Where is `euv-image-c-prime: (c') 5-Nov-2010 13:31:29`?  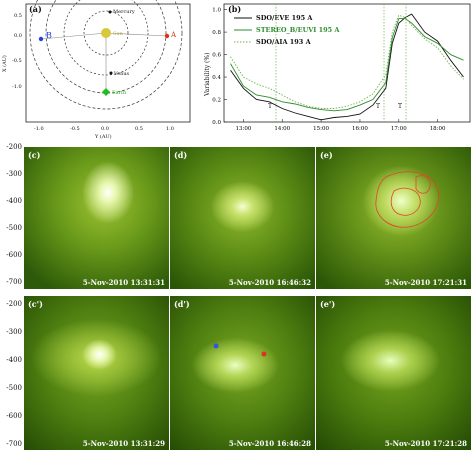 euv-image-c-prime: (c') 5-Nov-2010 13:31:29 is located at coordinates (96, 373).